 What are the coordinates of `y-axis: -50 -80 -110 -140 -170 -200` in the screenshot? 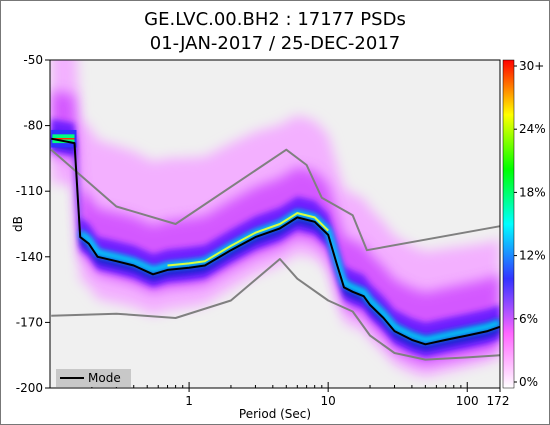 It's located at (33, 224).